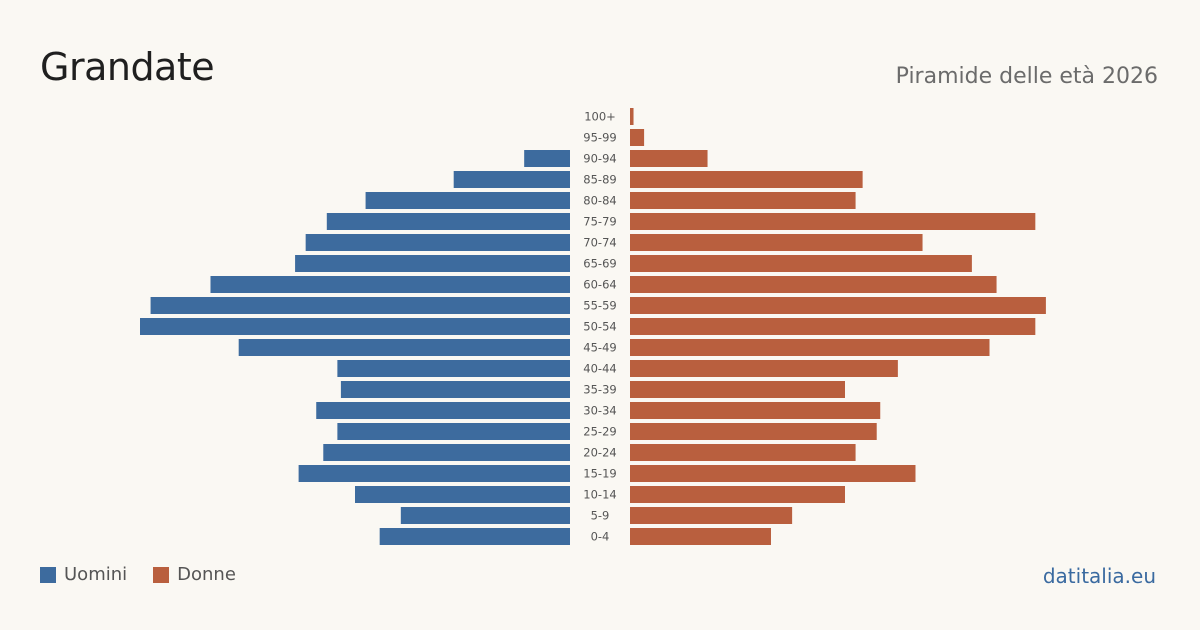 This screenshot has width=1200, height=630. I want to click on age-label-25-29: 25-29, so click(599, 432).